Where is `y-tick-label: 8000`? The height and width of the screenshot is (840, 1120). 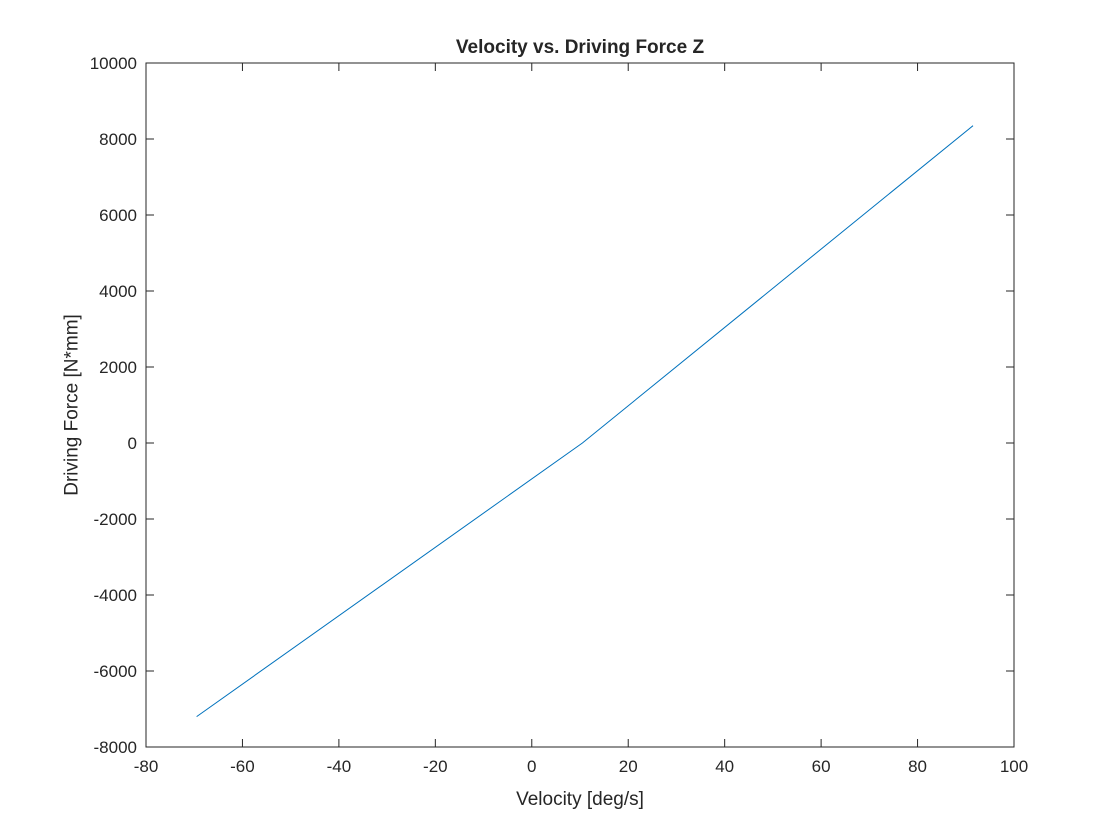
y-tick-label: 8000 is located at coordinates (118, 139).